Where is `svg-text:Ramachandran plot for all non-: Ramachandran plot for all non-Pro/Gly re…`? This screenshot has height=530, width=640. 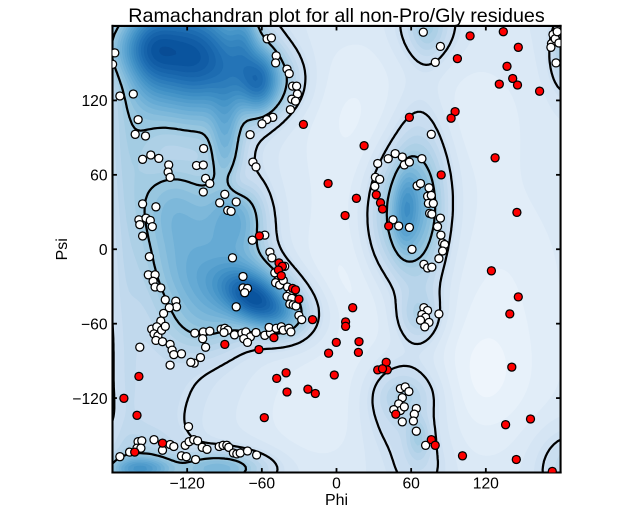 svg-text:Ramachandran plot for all non-: Ramachandran plot for all non-Pro/Gly re… is located at coordinates (336, 16).